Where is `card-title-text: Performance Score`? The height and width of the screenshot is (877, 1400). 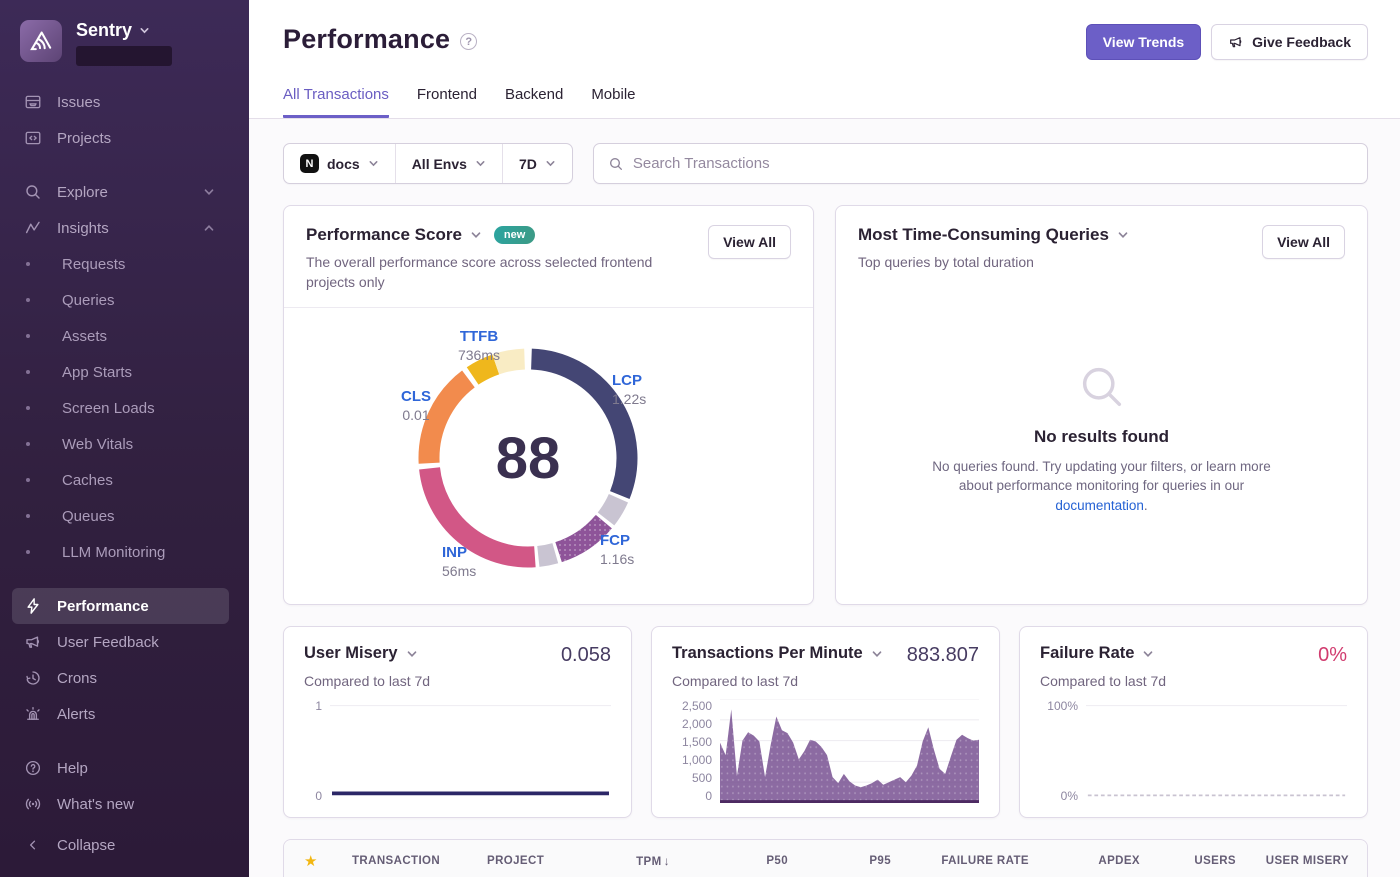
card-title-text: Performance Score is located at coordinates (384, 234).